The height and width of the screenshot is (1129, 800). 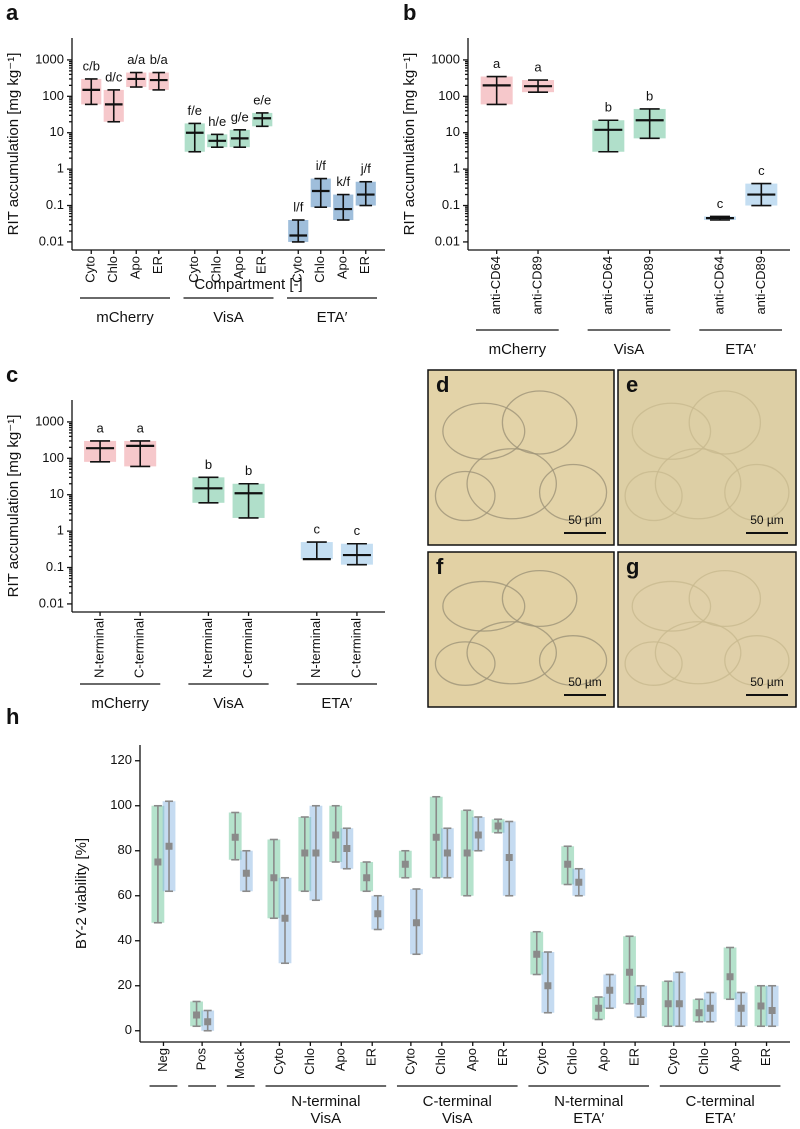 I want to click on panel-label: a, so click(x=12, y=12).